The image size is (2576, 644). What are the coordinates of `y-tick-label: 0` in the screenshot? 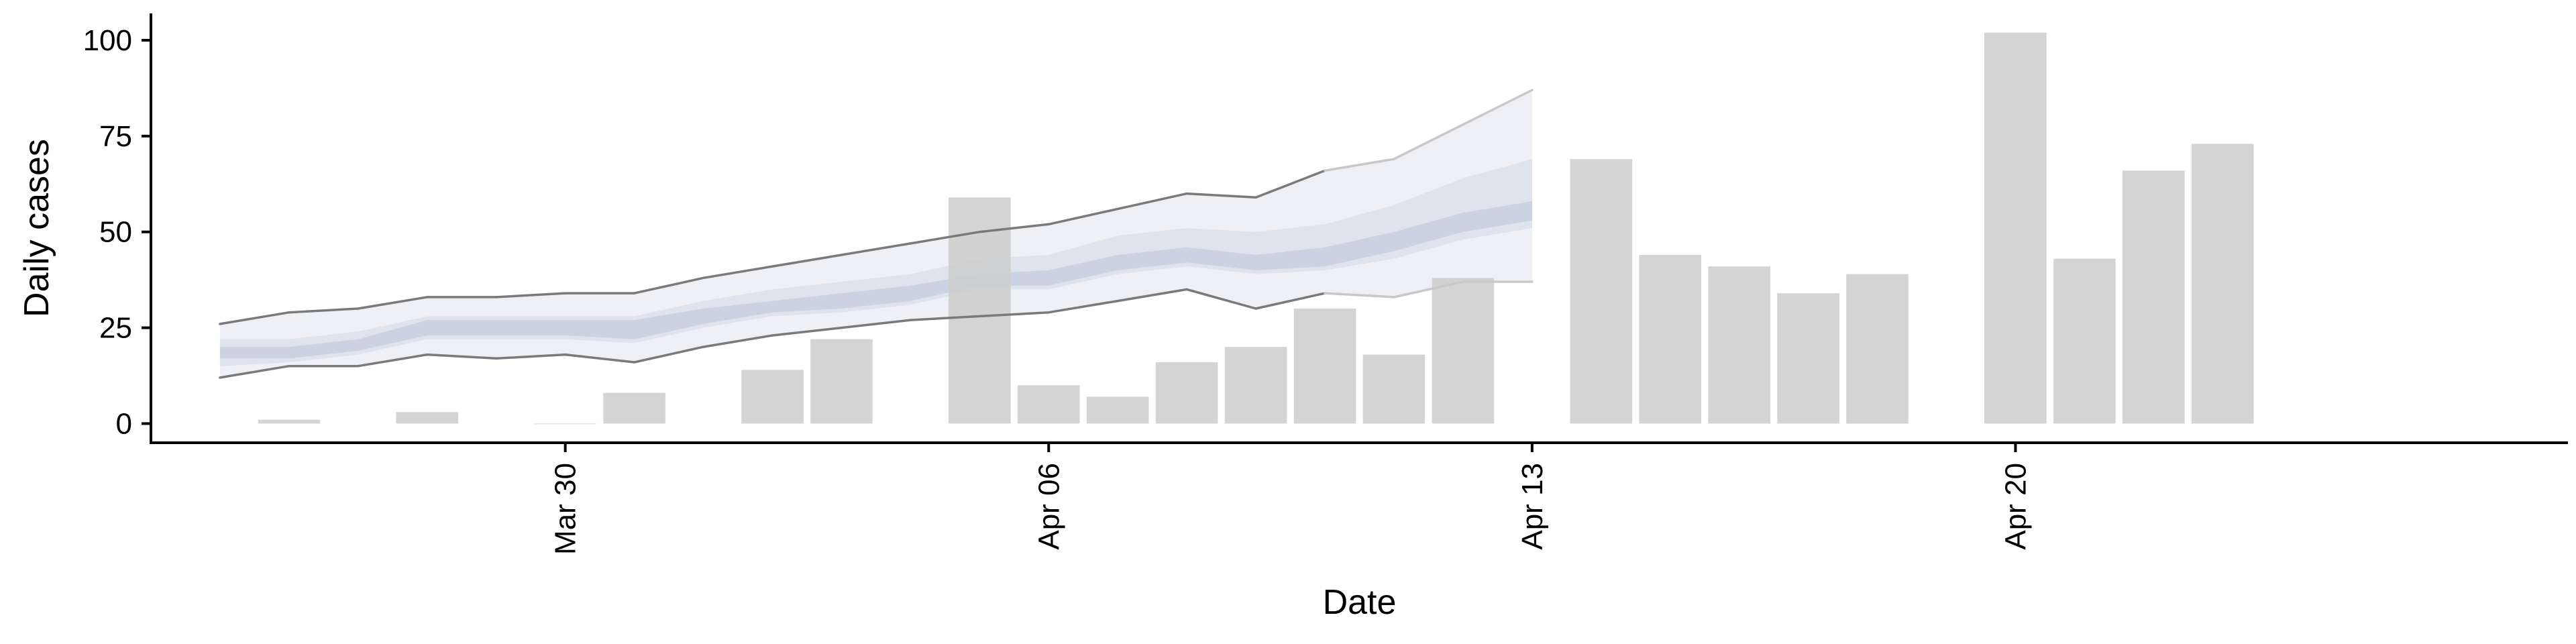 It's located at (124, 423).